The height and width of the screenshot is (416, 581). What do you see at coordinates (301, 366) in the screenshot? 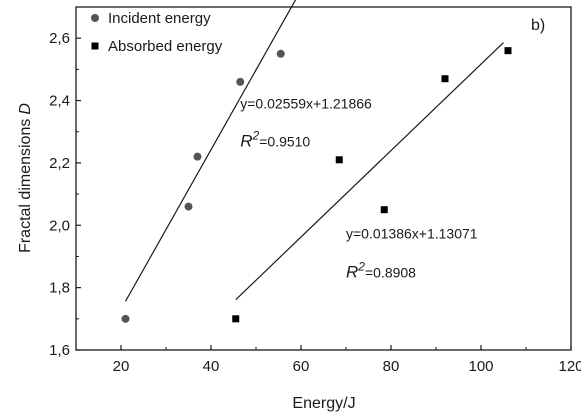
I see `x-tick-label: 60` at bounding box center [301, 366].